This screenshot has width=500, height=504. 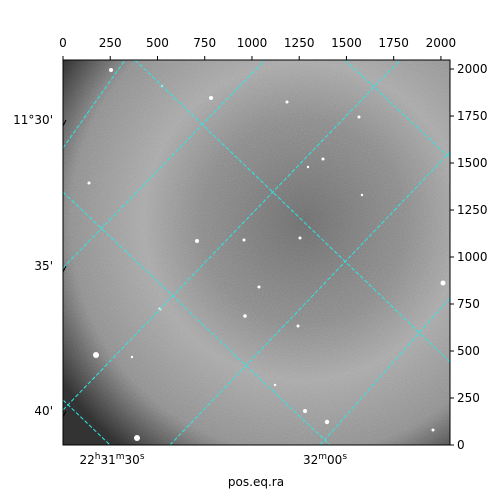 What do you see at coordinates (468, 304) in the screenshot?
I see `y-tick-label: 750` at bounding box center [468, 304].